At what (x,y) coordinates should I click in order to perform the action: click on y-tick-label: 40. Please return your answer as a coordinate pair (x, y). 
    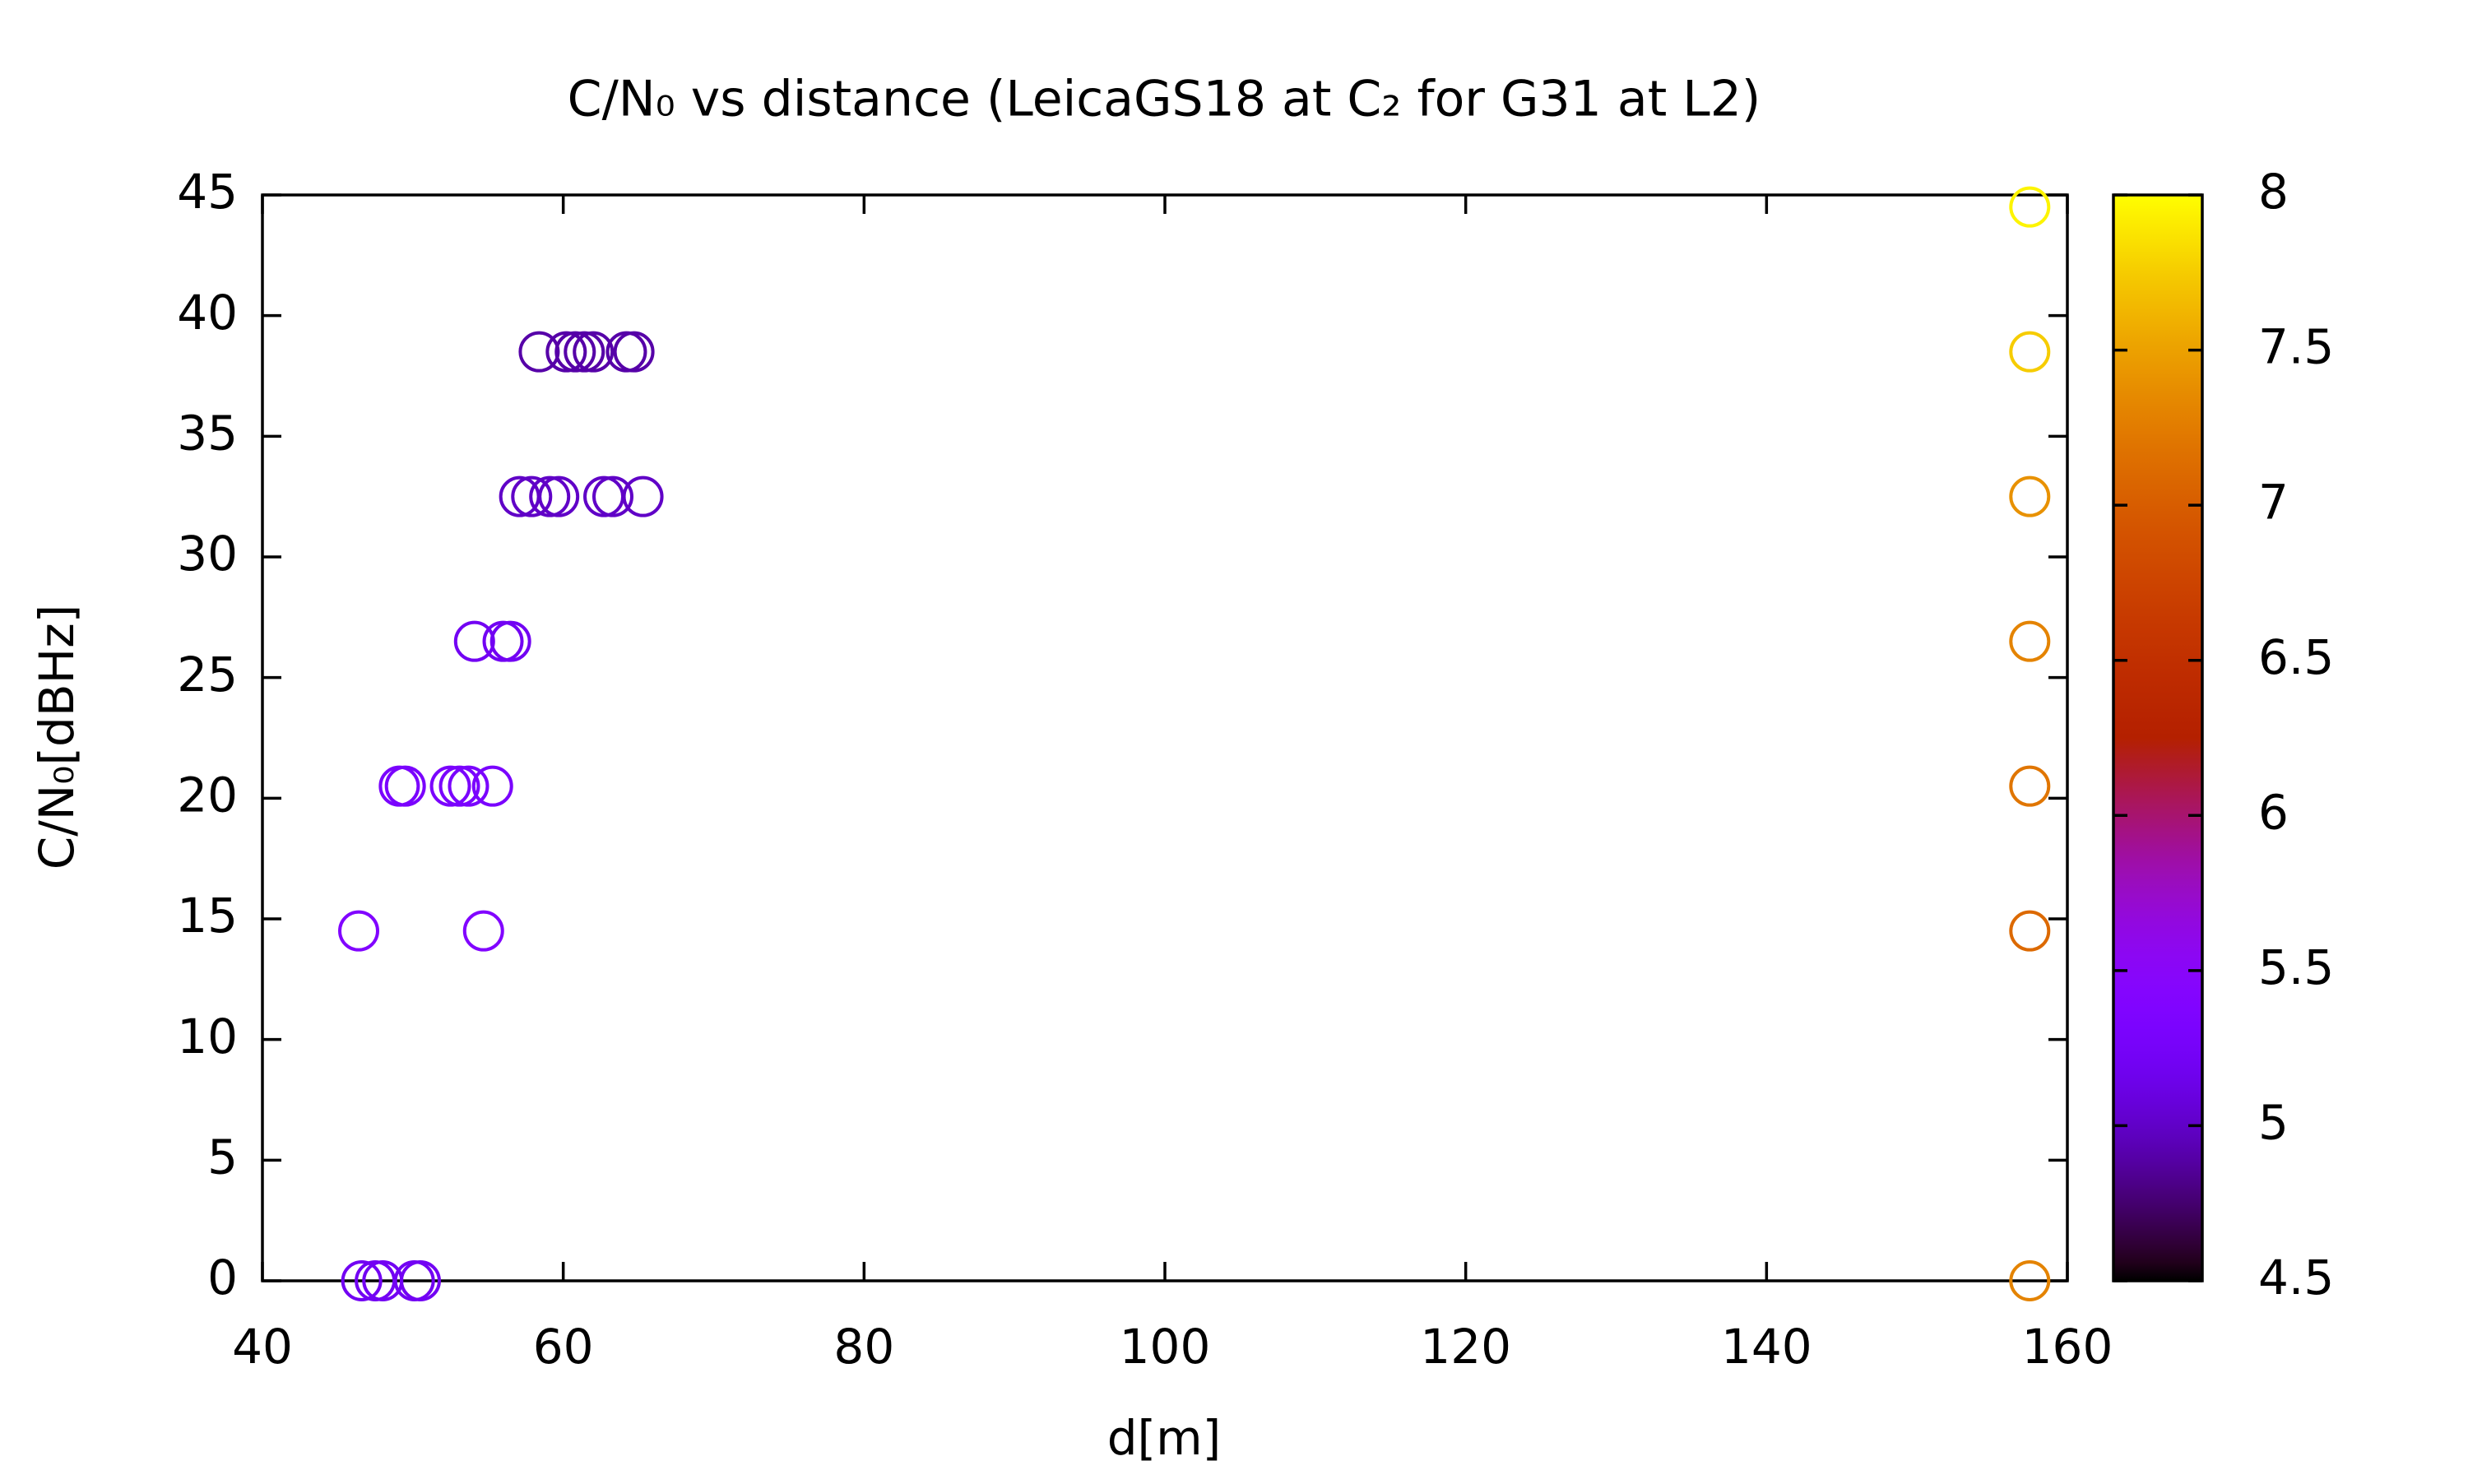
    Looking at the image, I should click on (207, 313).